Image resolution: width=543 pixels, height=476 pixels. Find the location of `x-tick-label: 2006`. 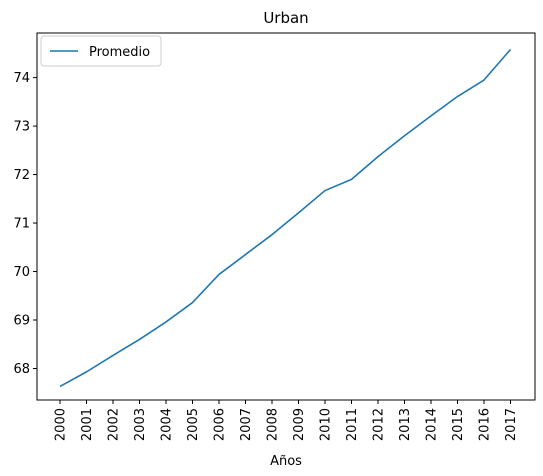

x-tick-label: 2006 is located at coordinates (220, 424).